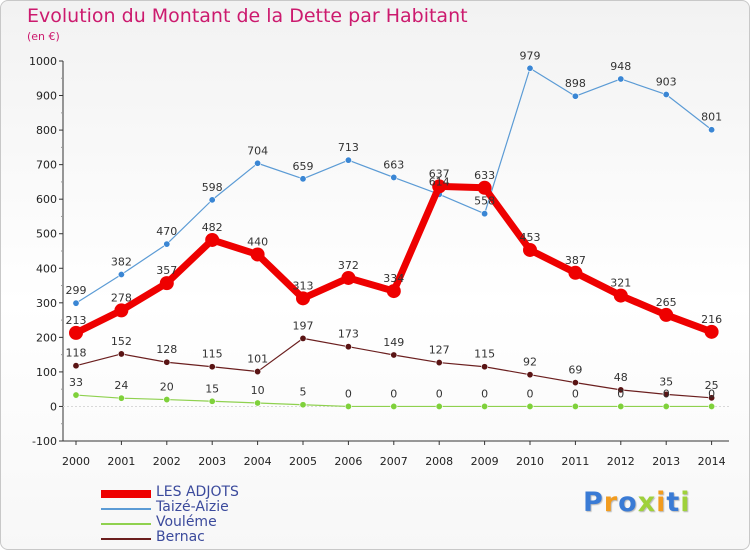 Image resolution: width=750 pixels, height=550 pixels. I want to click on data-label-les-adjots: 321, so click(620, 283).